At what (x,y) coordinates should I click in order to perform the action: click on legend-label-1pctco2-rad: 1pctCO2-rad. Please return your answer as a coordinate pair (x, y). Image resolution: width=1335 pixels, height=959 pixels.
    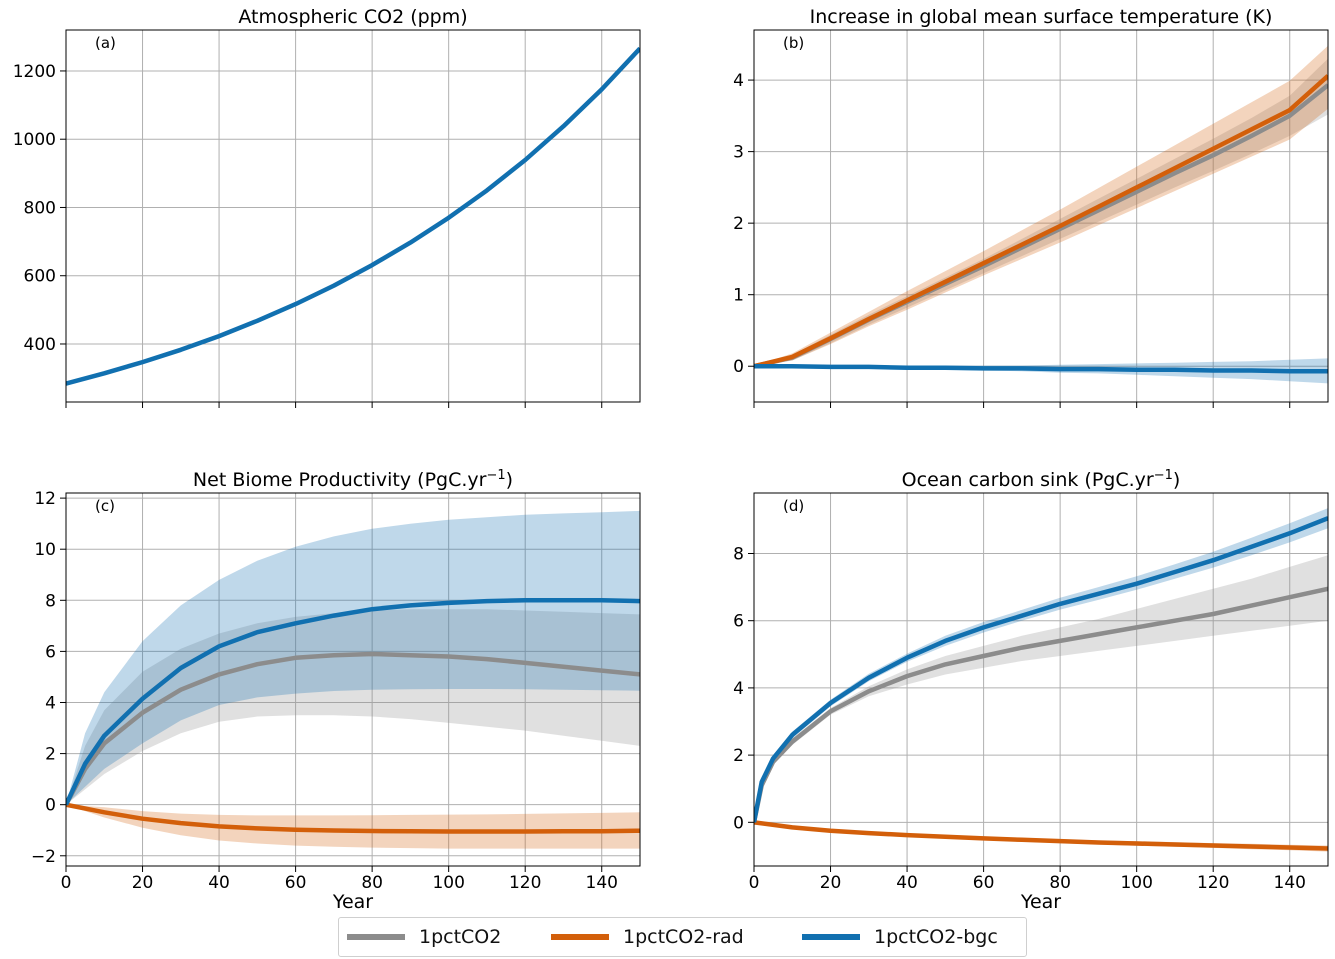
    Looking at the image, I should click on (683, 937).